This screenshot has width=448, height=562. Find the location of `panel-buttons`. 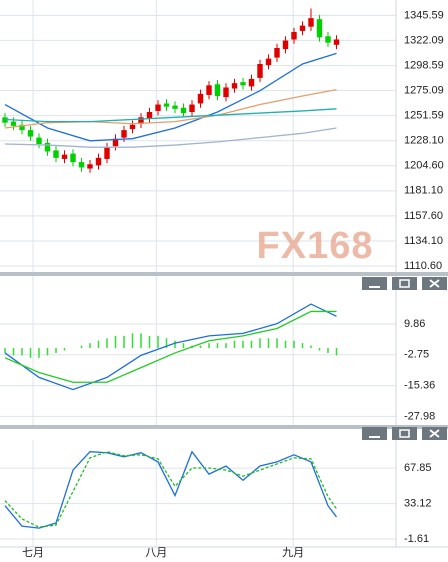

panel-buttons is located at coordinates (404, 358).